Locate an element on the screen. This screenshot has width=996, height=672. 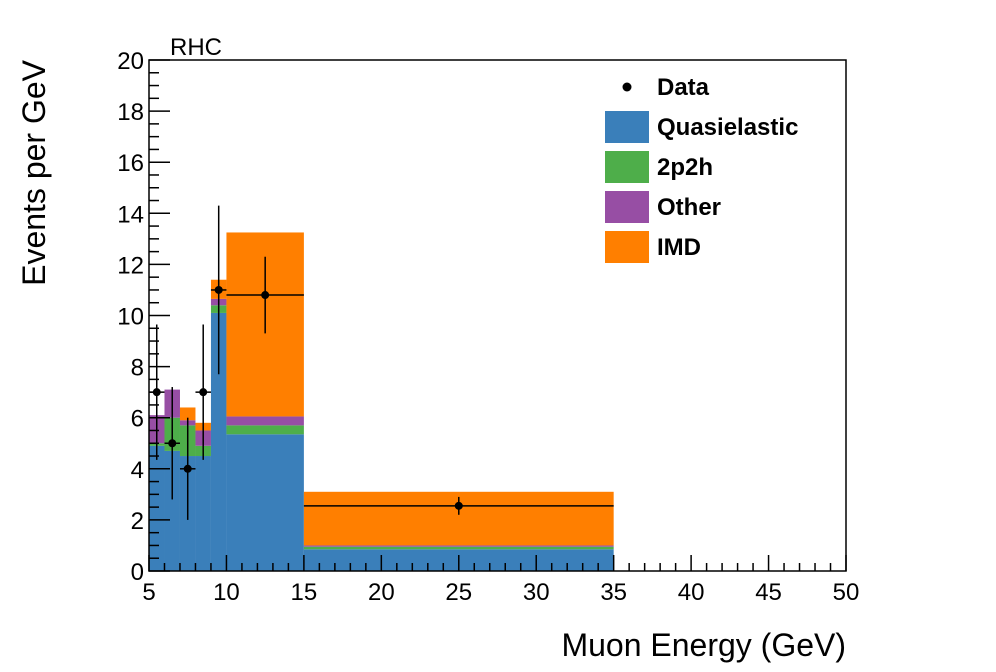
y-tick-label: 16 is located at coordinates (130, 163).